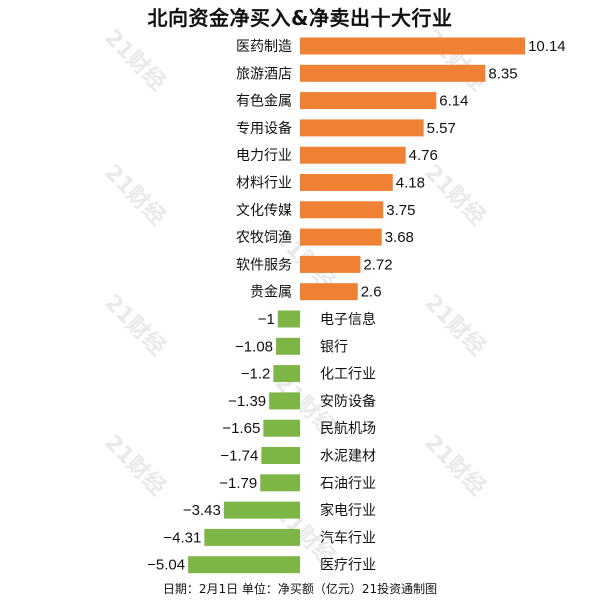  Describe the element at coordinates (271, 293) in the screenshot. I see `category-label: 贵金属` at that location.